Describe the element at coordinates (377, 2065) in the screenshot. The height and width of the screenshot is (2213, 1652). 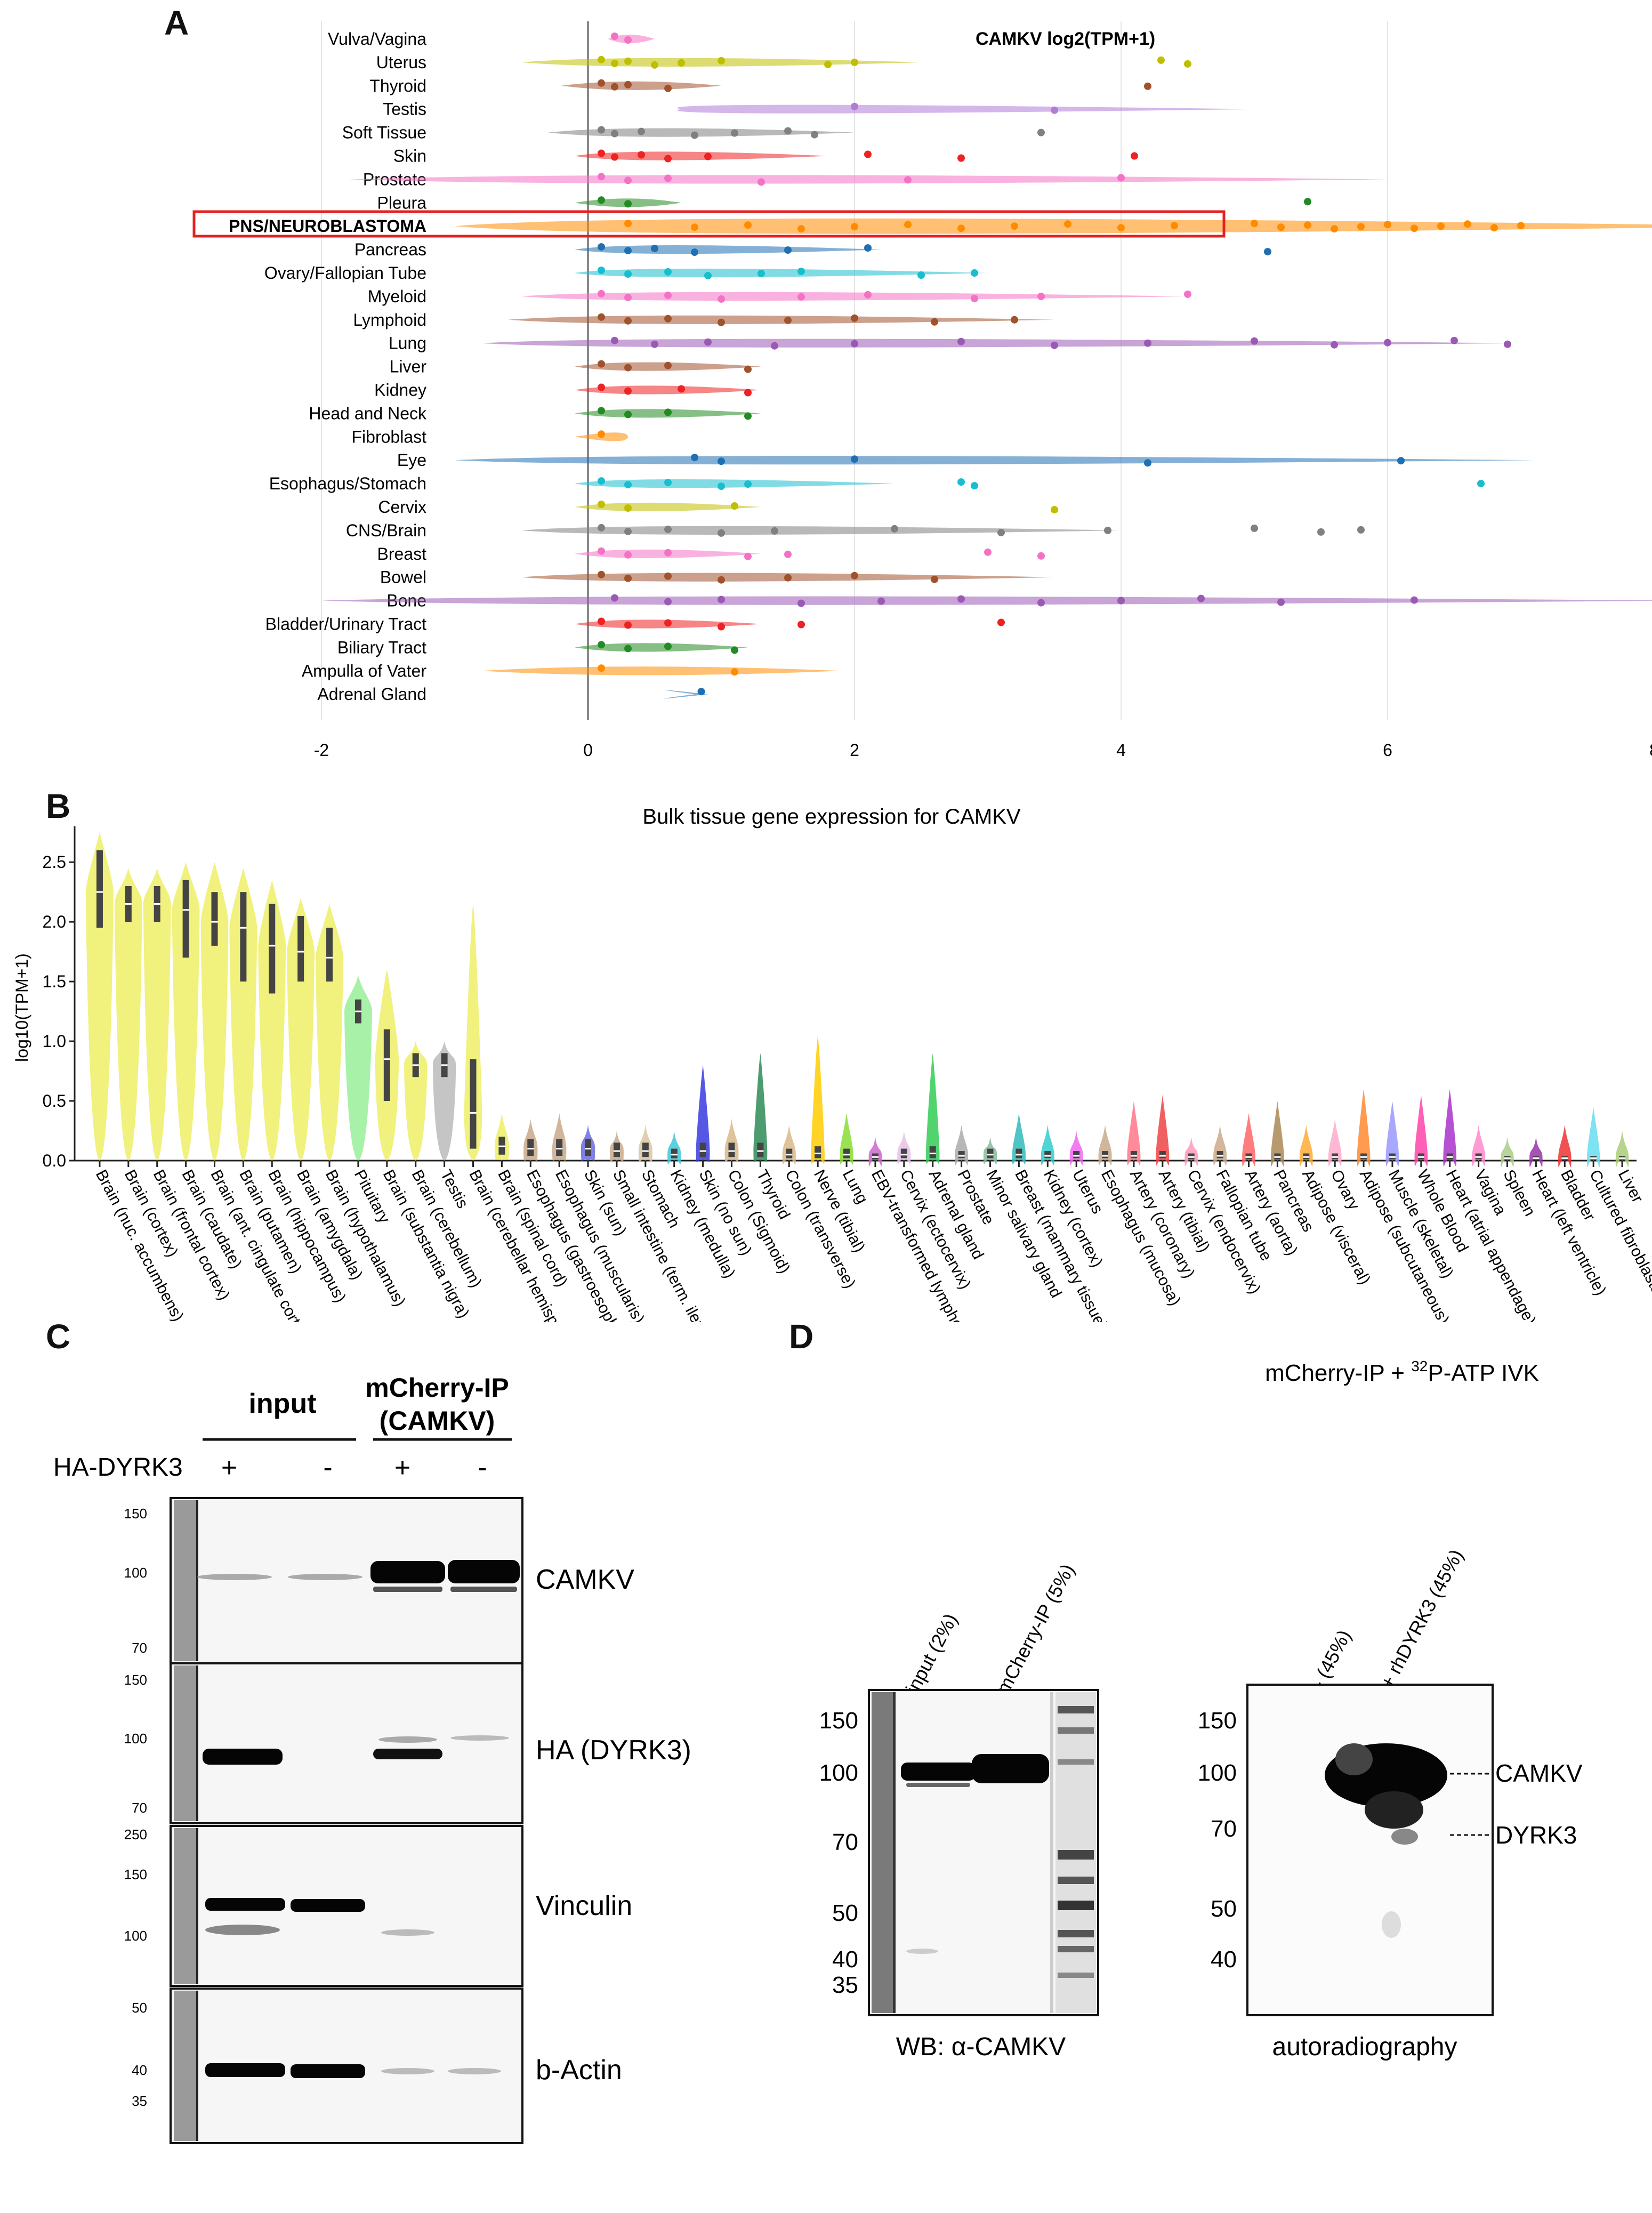
I see `blot-b-actin: 50 40 35 b-Actin` at that location.